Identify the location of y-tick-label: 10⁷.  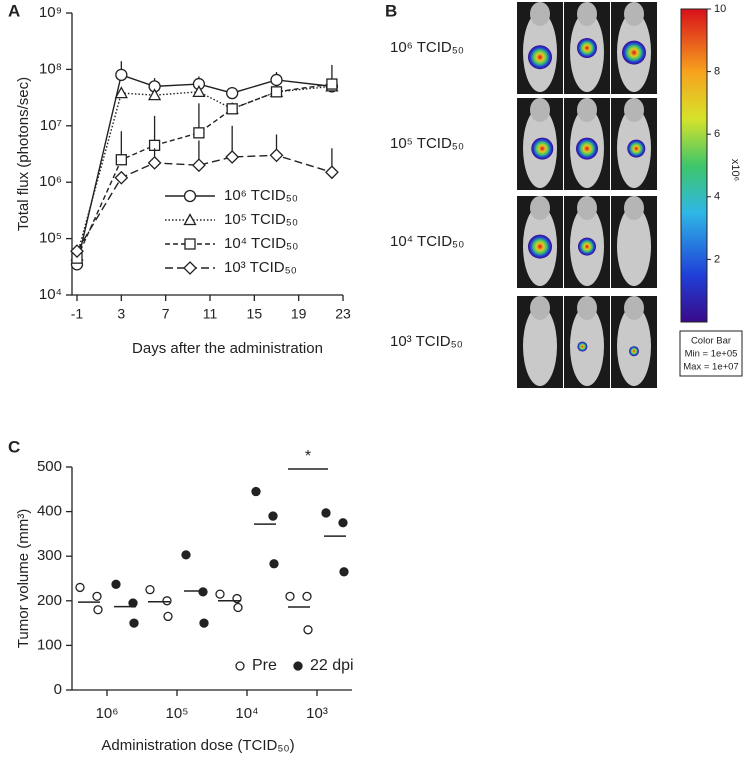
(51, 125).